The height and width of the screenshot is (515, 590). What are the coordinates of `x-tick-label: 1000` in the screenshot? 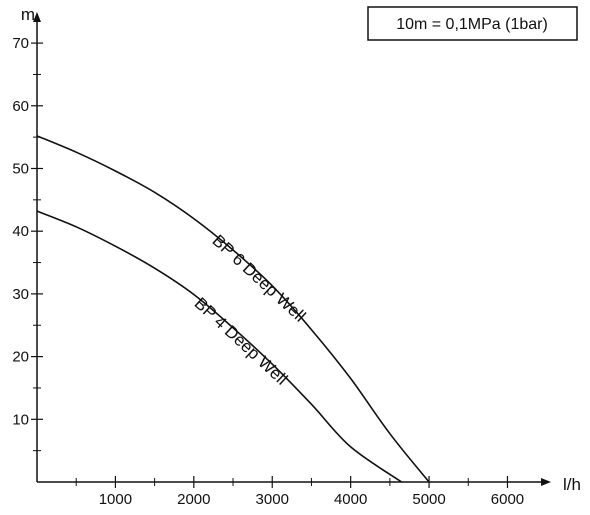 It's located at (115, 499).